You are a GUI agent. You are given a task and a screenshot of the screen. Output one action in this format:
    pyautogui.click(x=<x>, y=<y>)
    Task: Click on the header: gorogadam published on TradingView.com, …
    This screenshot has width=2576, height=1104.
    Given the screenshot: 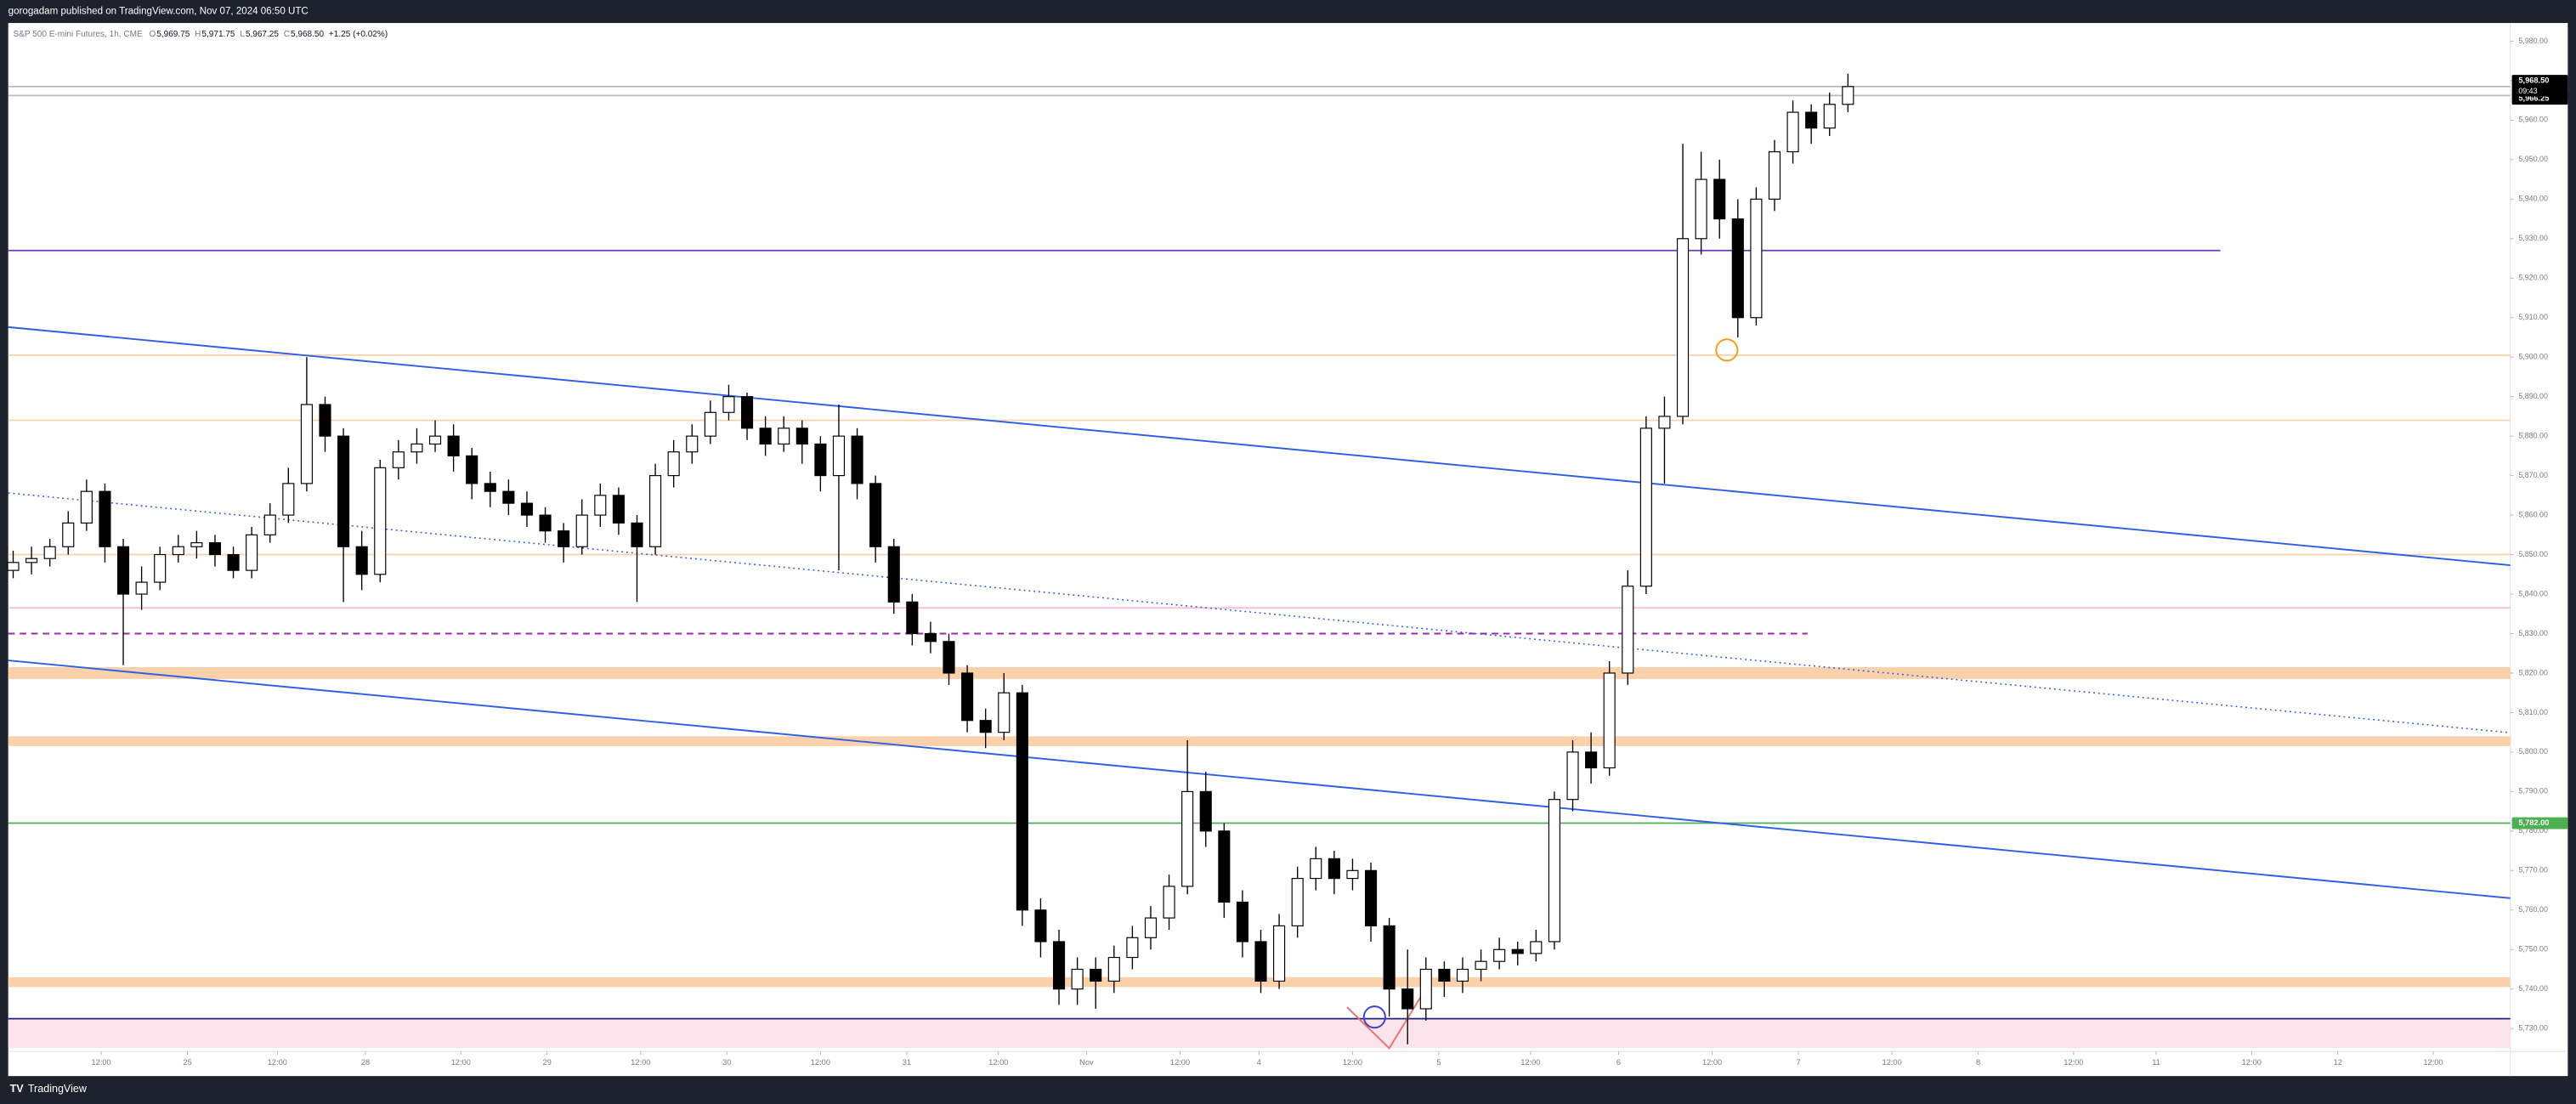 What is the action you would take?
    pyautogui.click(x=158, y=12)
    